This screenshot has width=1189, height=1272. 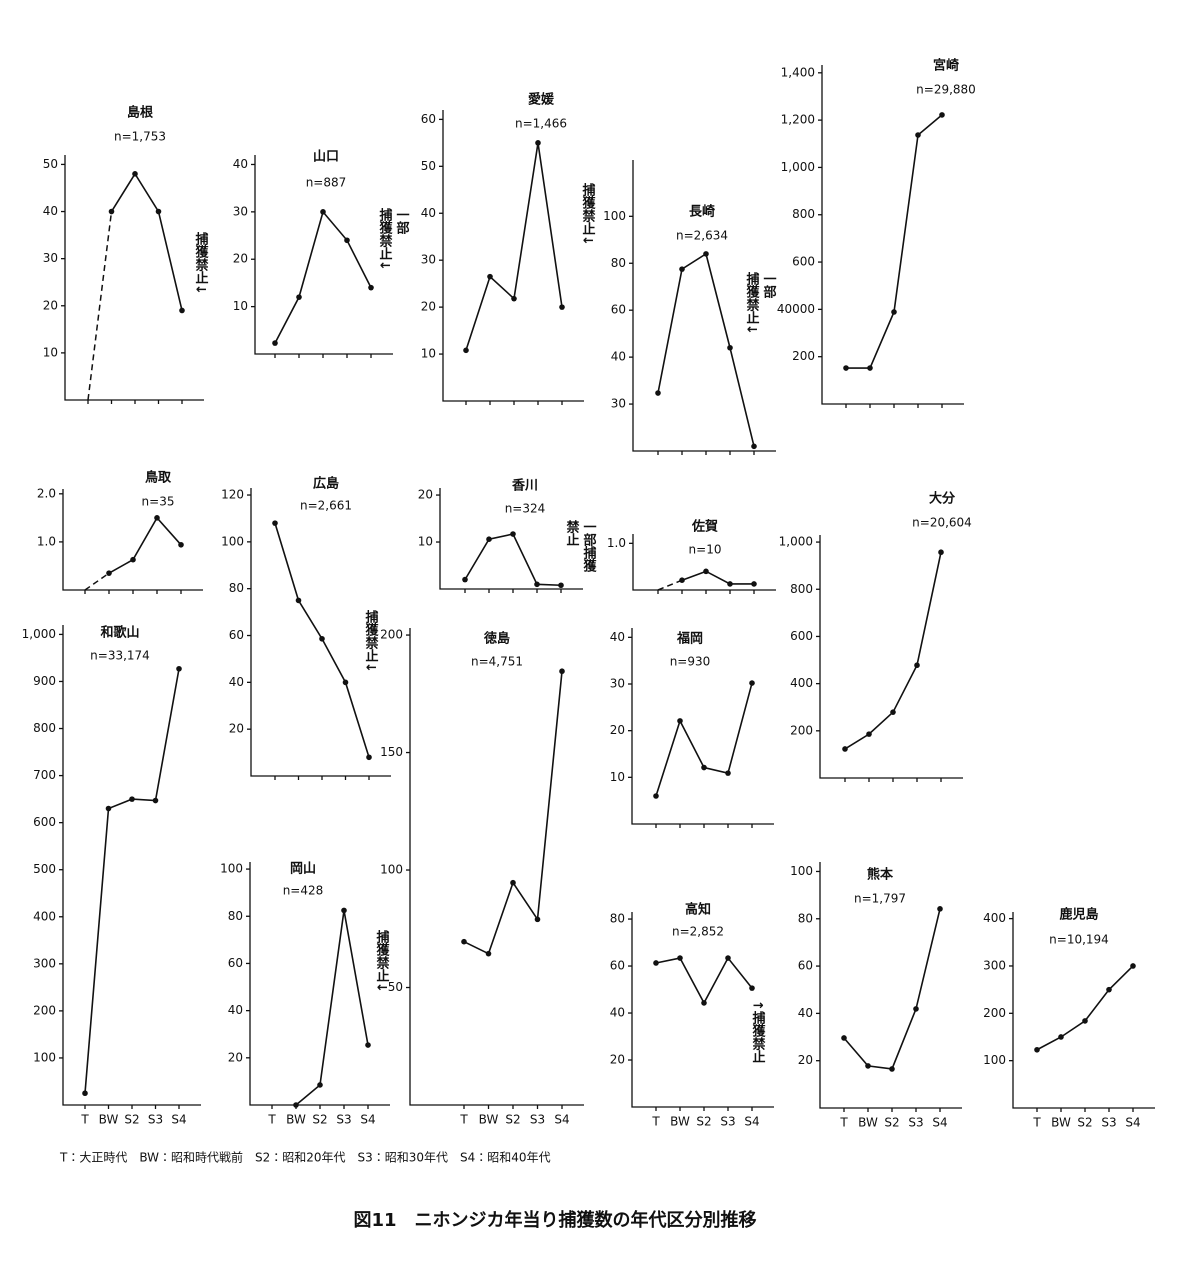 I want to click on chart-title: 佐賀, so click(x=704, y=527).